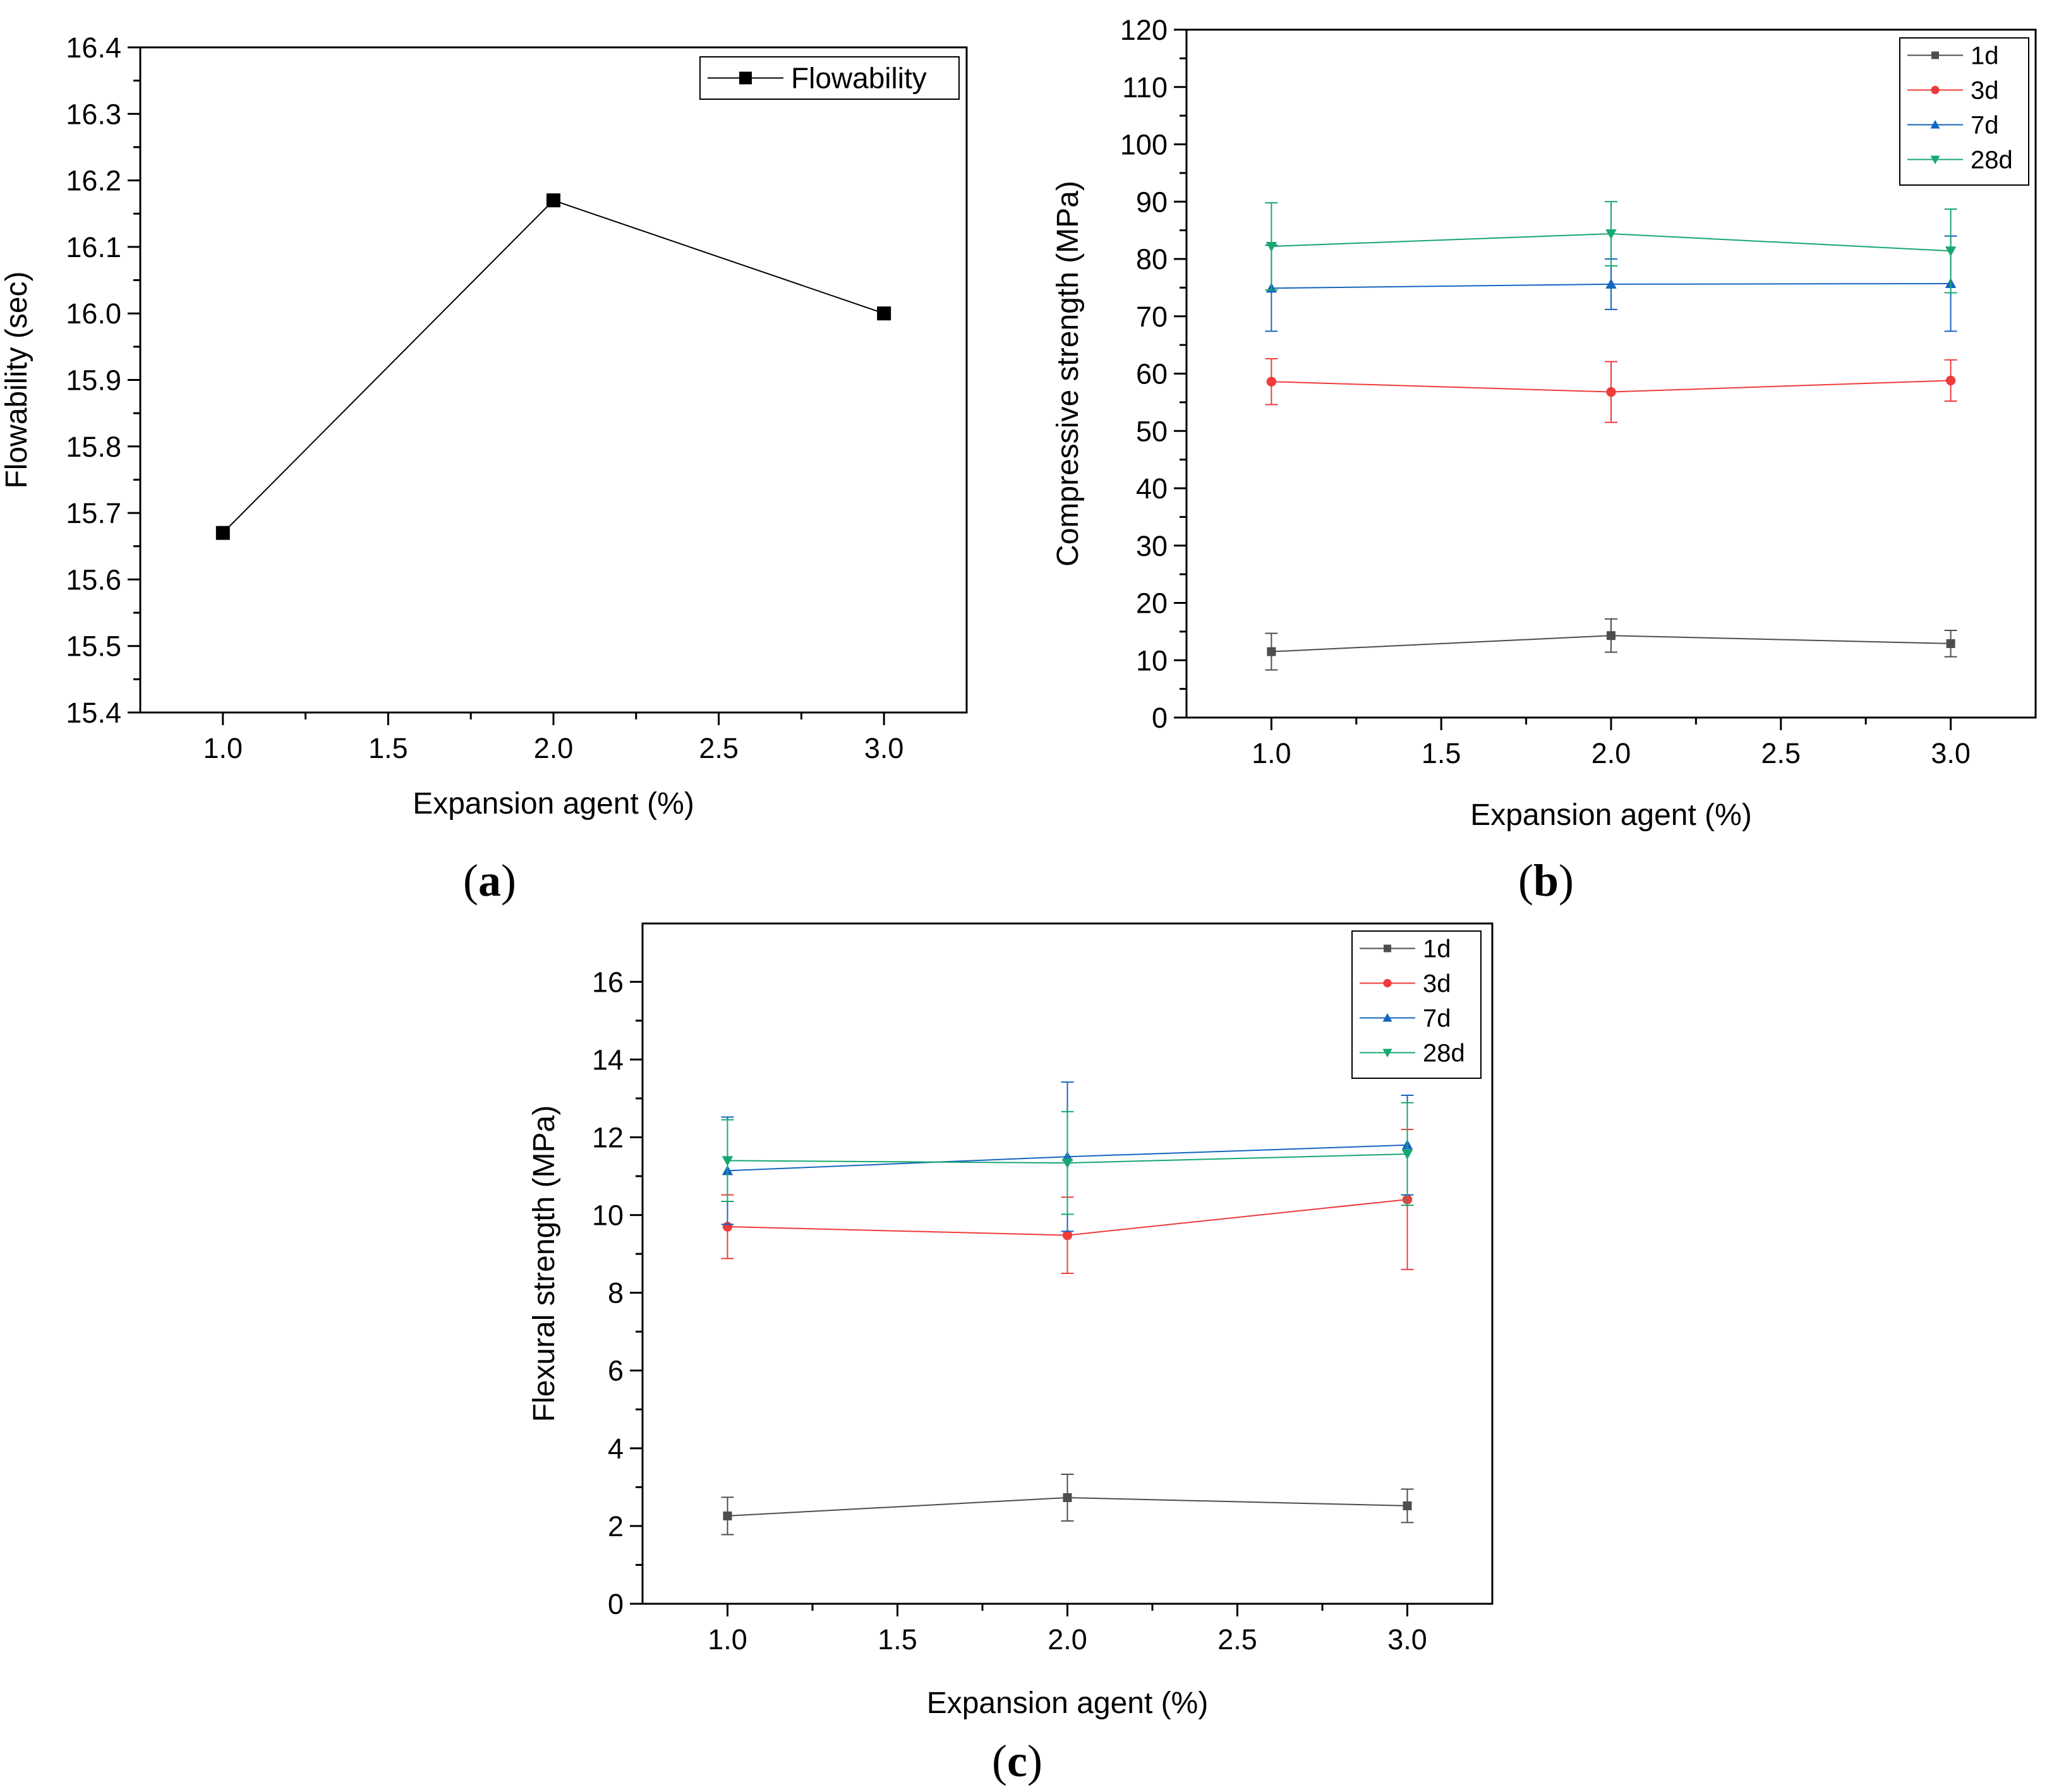 The height and width of the screenshot is (1792, 2047). What do you see at coordinates (93, 48) in the screenshot?
I see `y-tick-label: 16.4` at bounding box center [93, 48].